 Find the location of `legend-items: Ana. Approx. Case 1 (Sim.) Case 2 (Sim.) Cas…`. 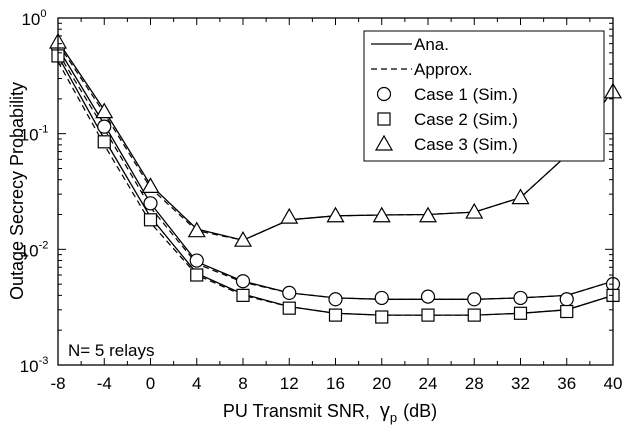

legend-items: Ana. Approx. Case 1 (Sim.) Case 2 (Sim.) Cas… is located at coordinates (444, 94).